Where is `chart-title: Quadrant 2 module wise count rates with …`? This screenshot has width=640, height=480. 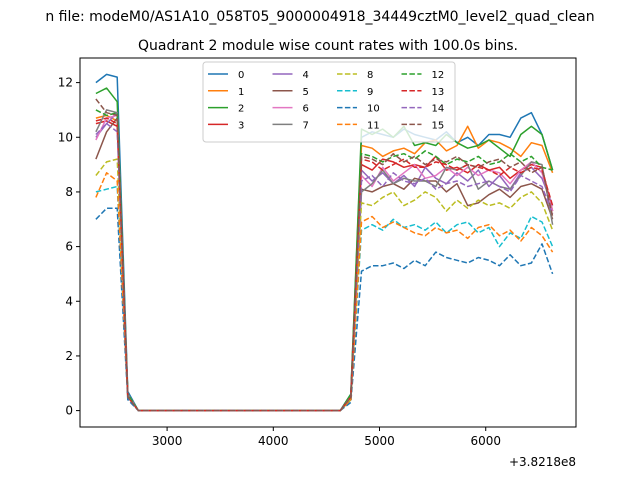
chart-title: Quadrant 2 module wise count rates with … is located at coordinates (328, 46).